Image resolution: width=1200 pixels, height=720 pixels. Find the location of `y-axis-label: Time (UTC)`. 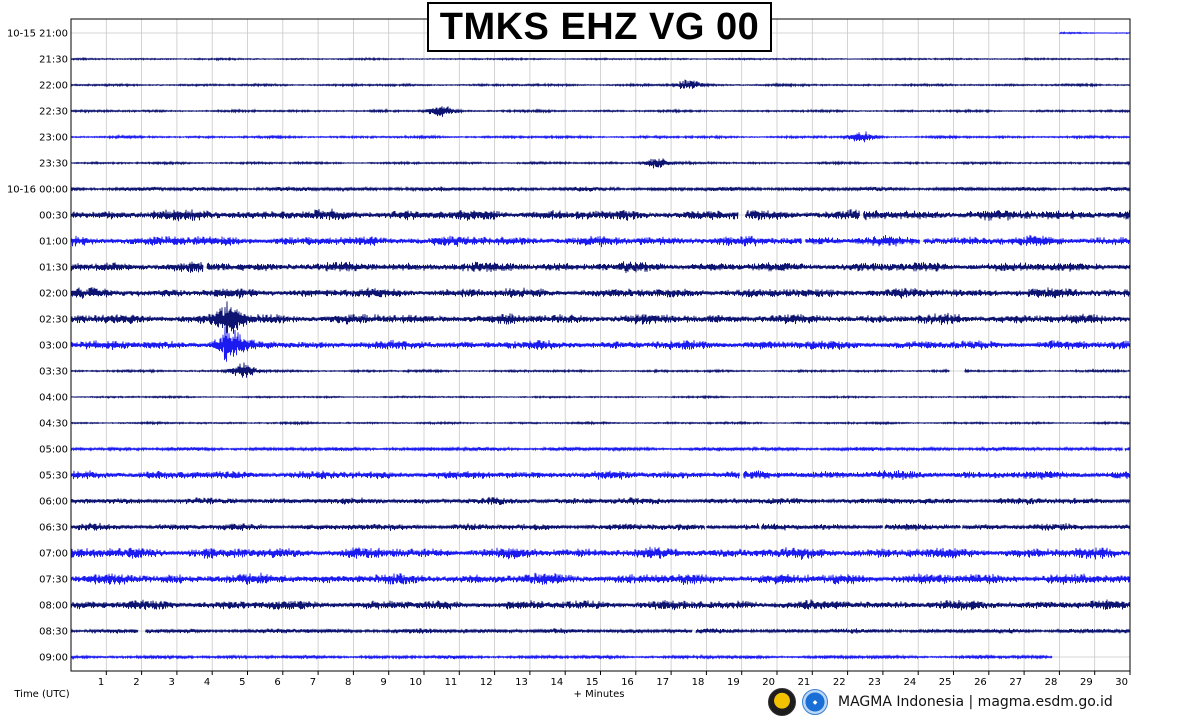

y-axis-label: Time (UTC) is located at coordinates (41, 694).